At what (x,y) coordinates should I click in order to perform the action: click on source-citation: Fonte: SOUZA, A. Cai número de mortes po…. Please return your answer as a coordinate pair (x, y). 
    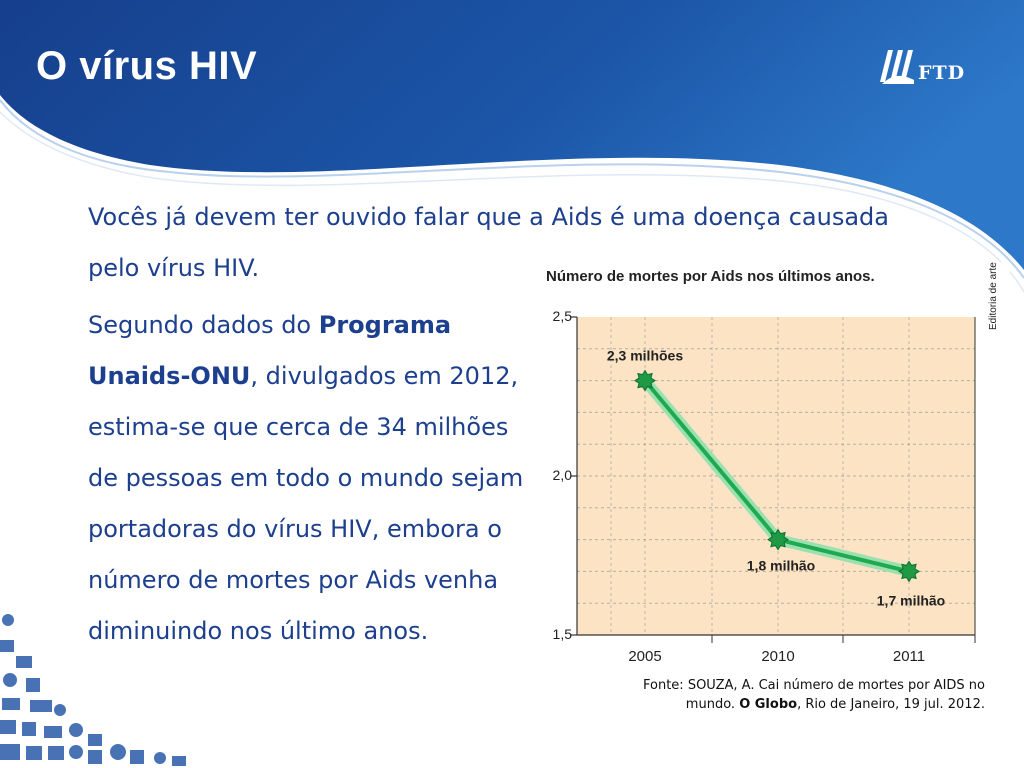
    Looking at the image, I should click on (792, 695).